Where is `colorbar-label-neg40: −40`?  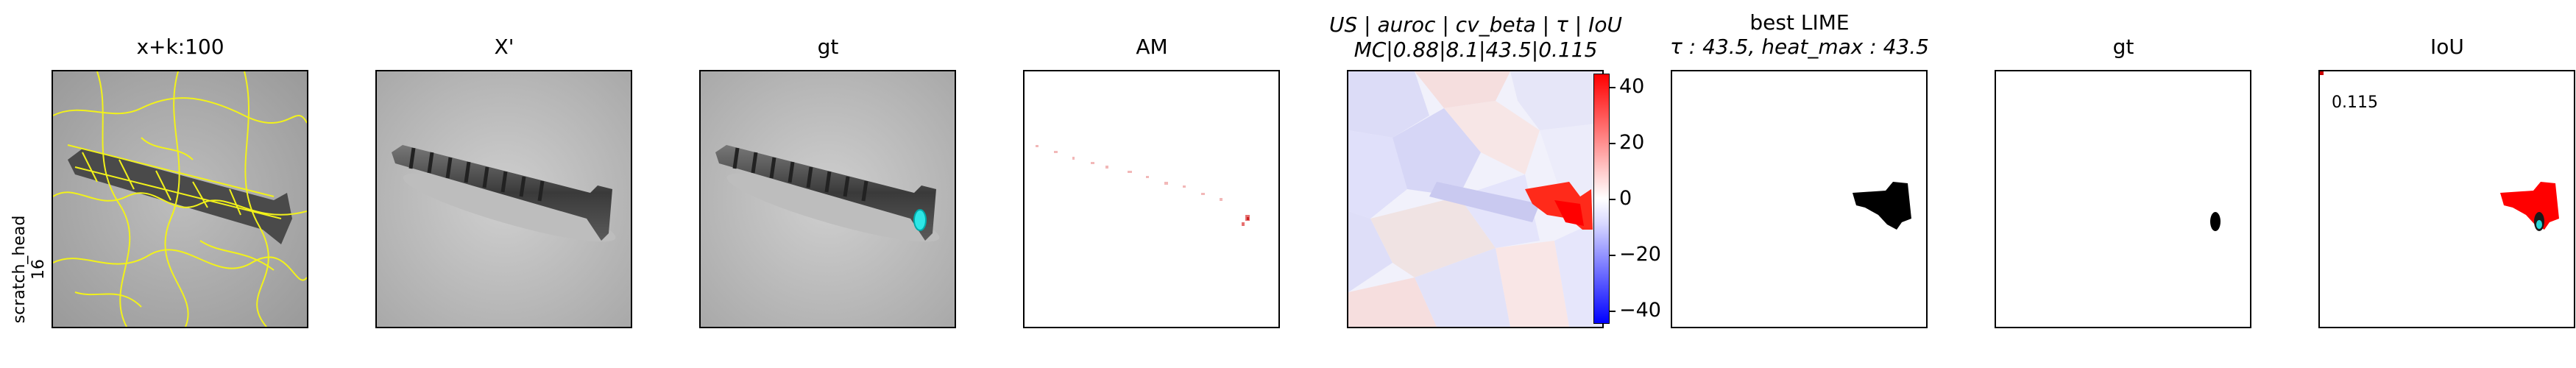
colorbar-label-neg40: −40 is located at coordinates (1640, 310).